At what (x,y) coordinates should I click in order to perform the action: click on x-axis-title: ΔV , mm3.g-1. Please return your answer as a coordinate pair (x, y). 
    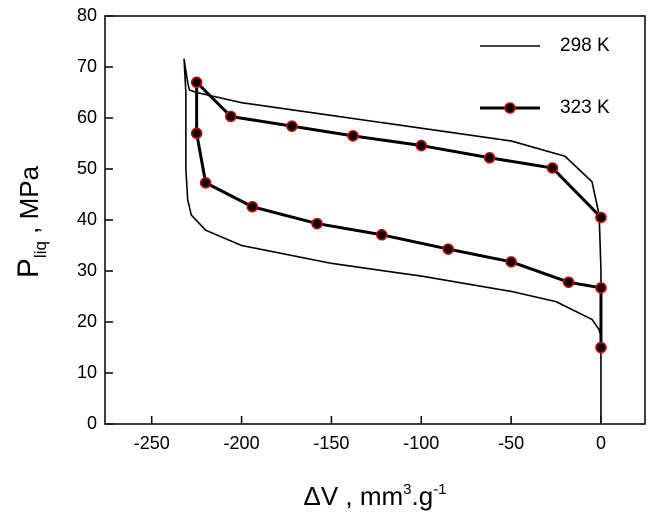
    Looking at the image, I should click on (374, 496).